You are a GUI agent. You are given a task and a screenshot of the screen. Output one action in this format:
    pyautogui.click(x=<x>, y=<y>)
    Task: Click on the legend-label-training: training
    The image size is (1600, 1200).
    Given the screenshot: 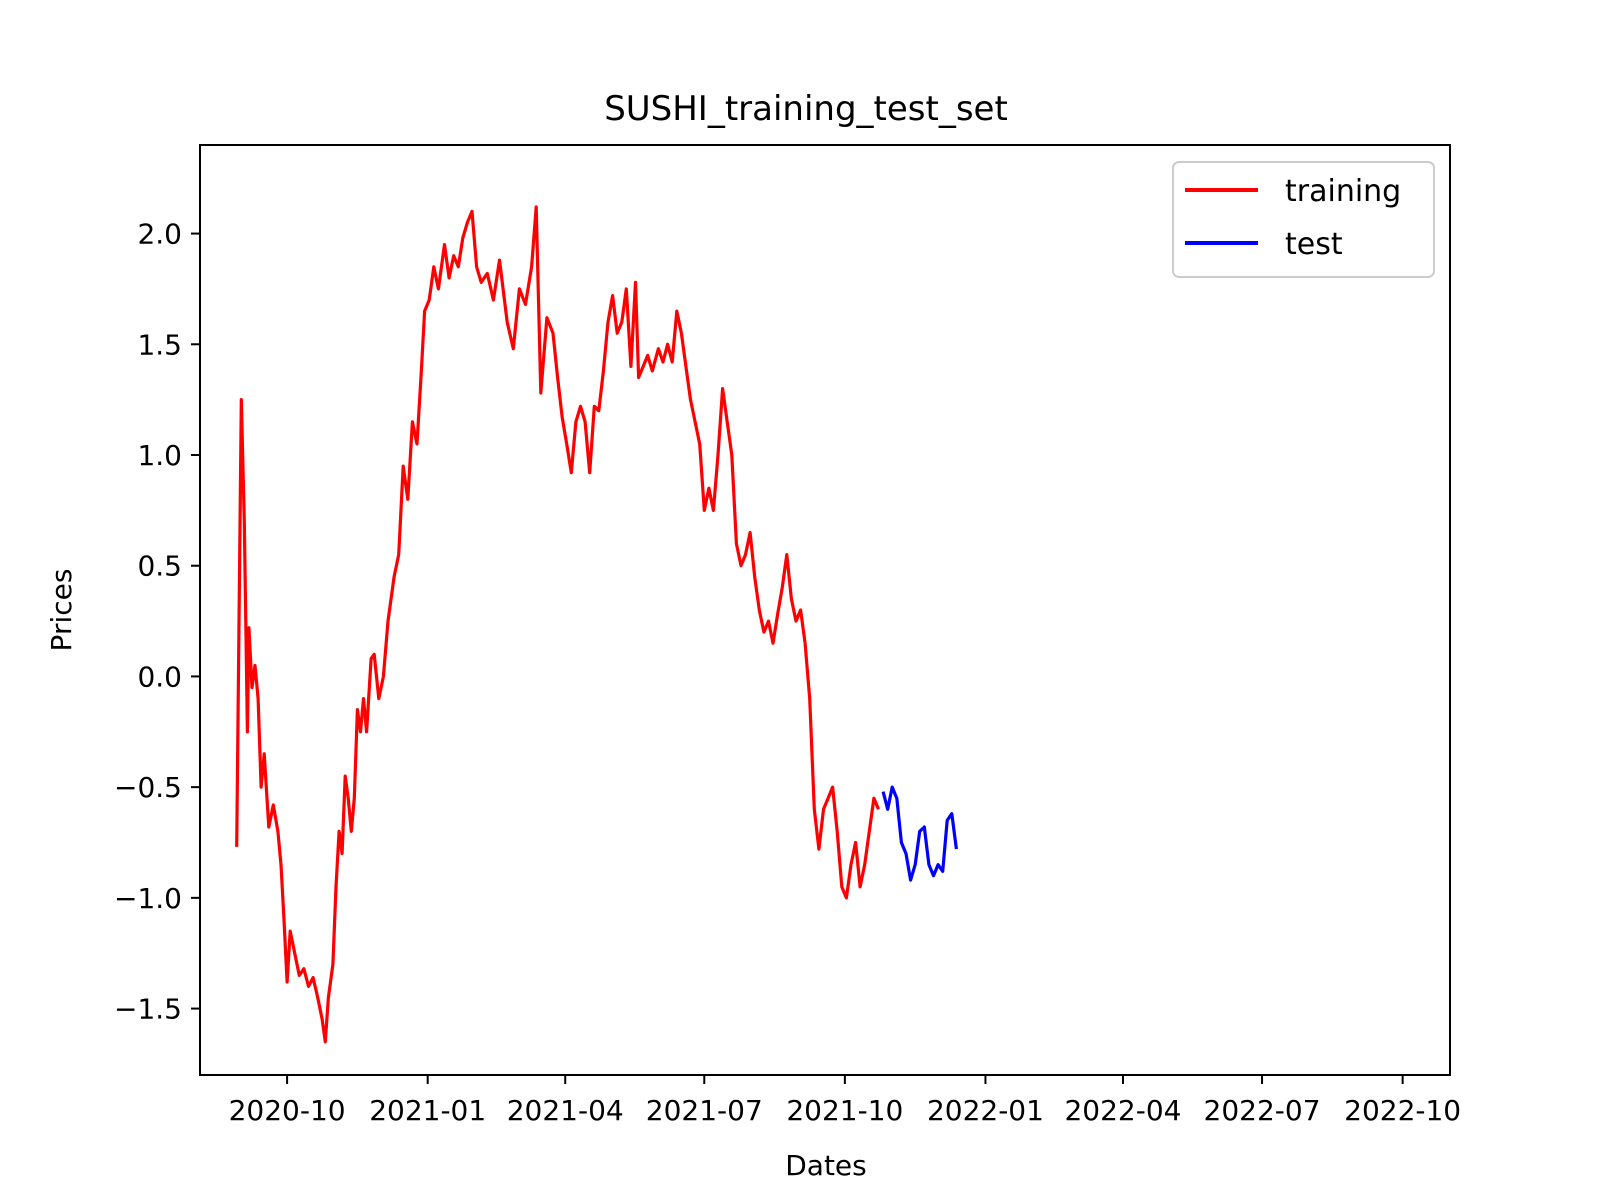 What is the action you would take?
    pyautogui.click(x=1343, y=191)
    